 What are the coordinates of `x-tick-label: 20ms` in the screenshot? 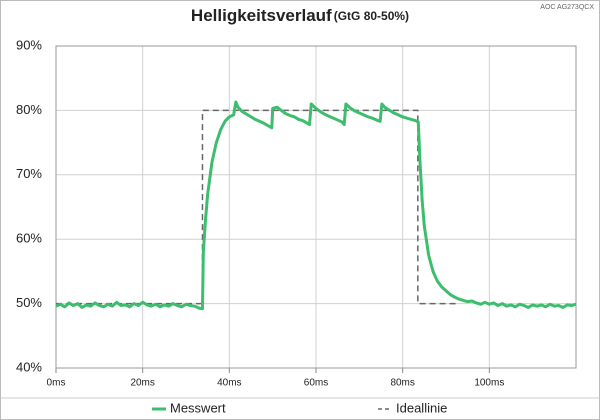 It's located at (142, 383).